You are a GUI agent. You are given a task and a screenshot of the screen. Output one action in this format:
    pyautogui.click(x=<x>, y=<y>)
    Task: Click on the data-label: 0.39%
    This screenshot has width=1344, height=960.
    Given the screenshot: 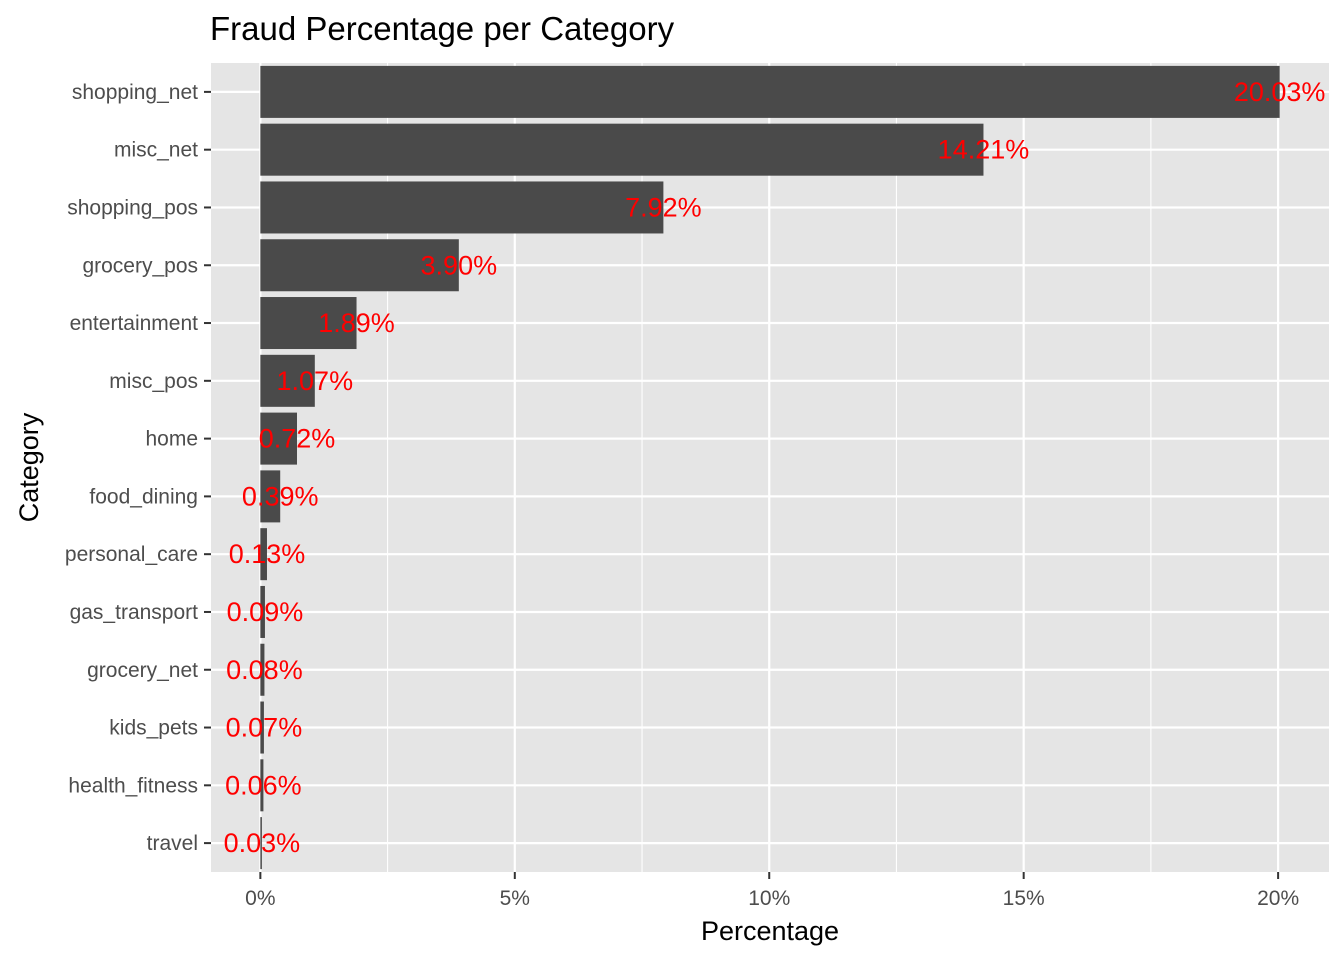 What is the action you would take?
    pyautogui.click(x=280, y=496)
    